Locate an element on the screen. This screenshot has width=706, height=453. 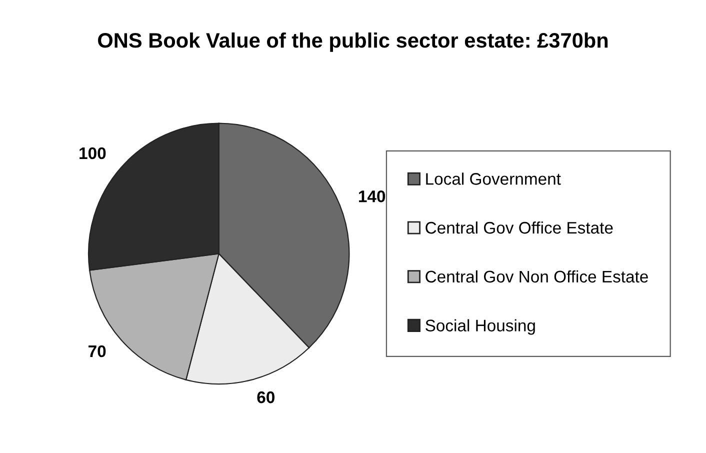
legend-label: Local Government is located at coordinates (493, 178).